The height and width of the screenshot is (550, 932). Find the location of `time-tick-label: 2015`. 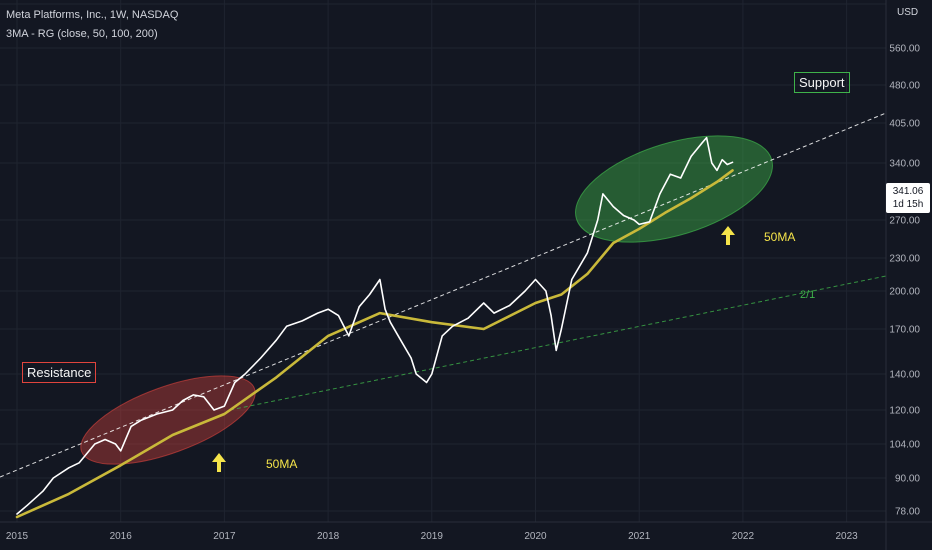

time-tick-label: 2015 is located at coordinates (17, 536).